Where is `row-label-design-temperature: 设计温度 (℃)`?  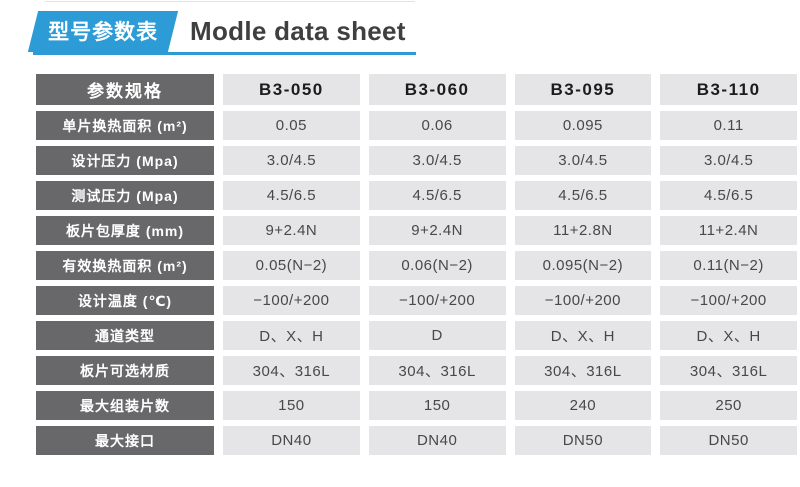 row-label-design-temperature: 设计温度 (℃) is located at coordinates (125, 300).